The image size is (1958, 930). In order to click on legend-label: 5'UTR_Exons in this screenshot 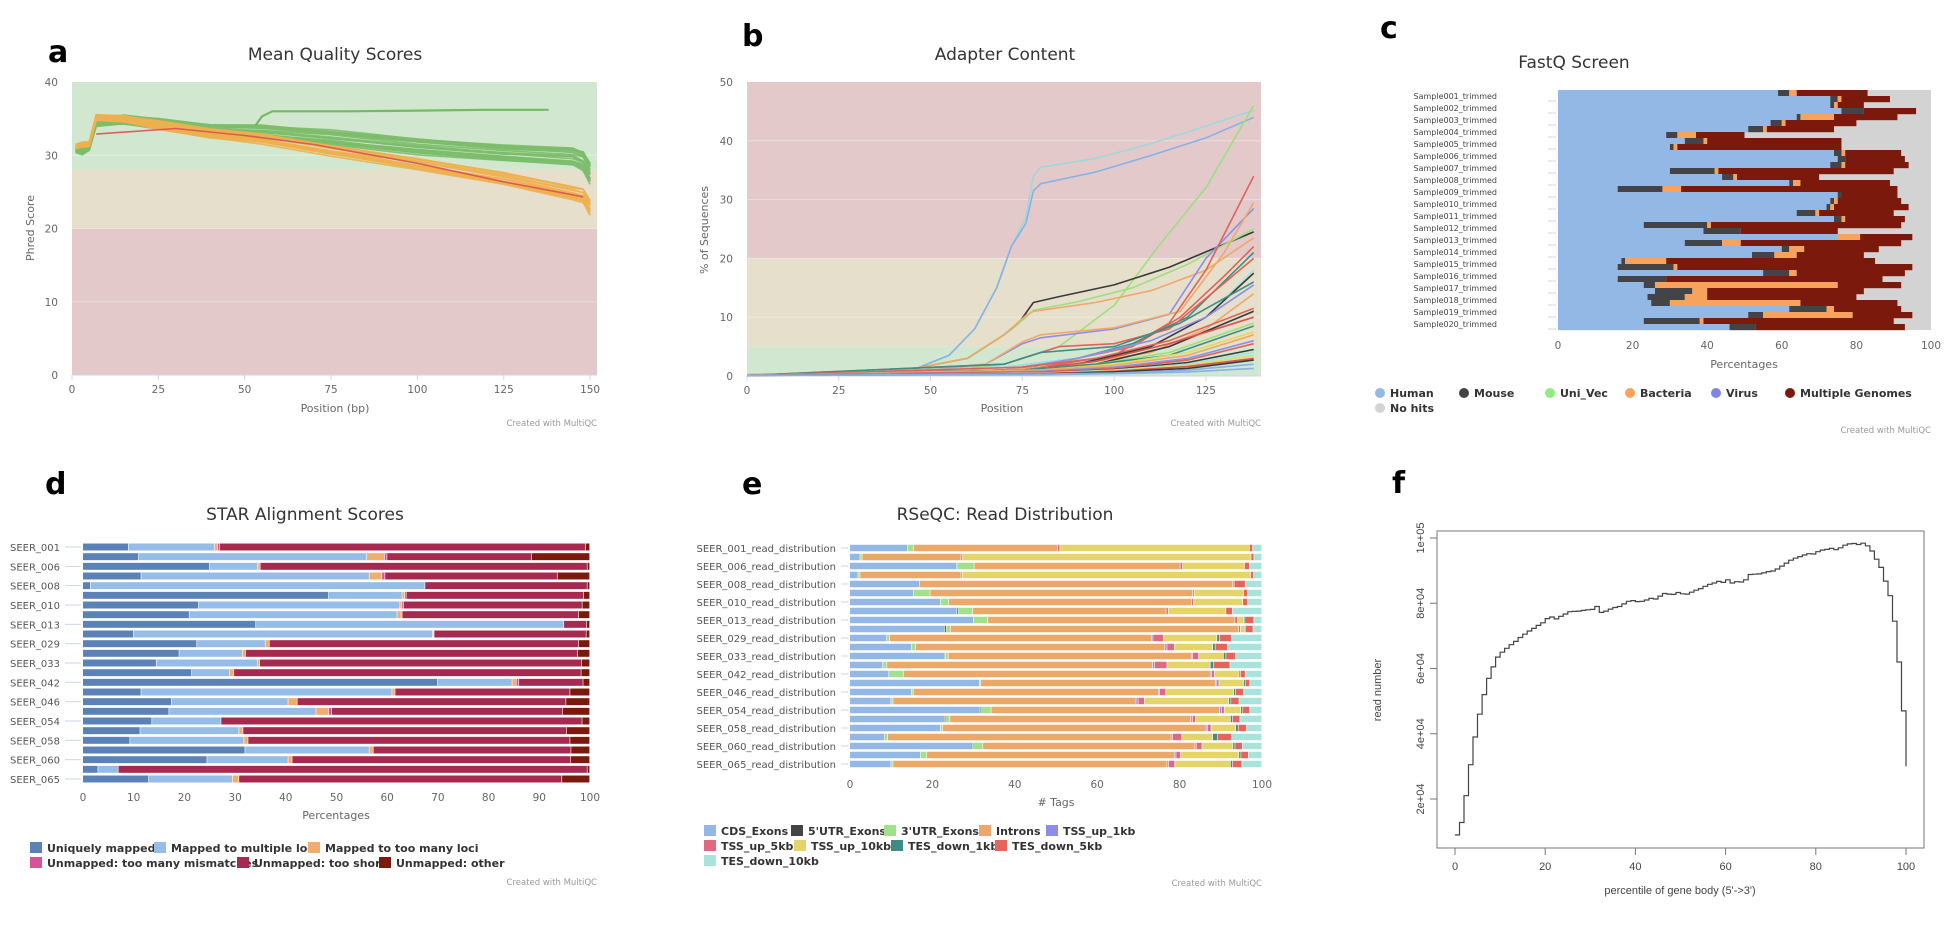, I will do `click(847, 831)`.